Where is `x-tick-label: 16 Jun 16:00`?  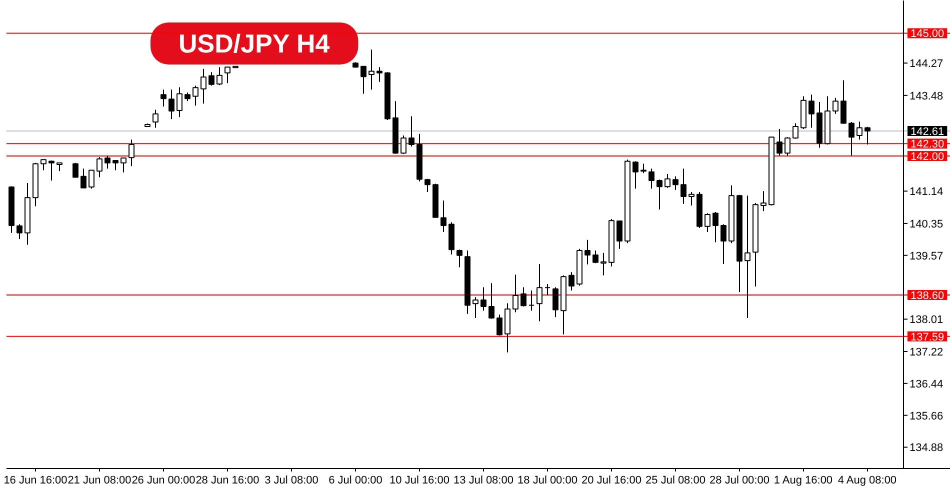
x-tick-label: 16 Jun 16:00 is located at coordinates (36, 480).